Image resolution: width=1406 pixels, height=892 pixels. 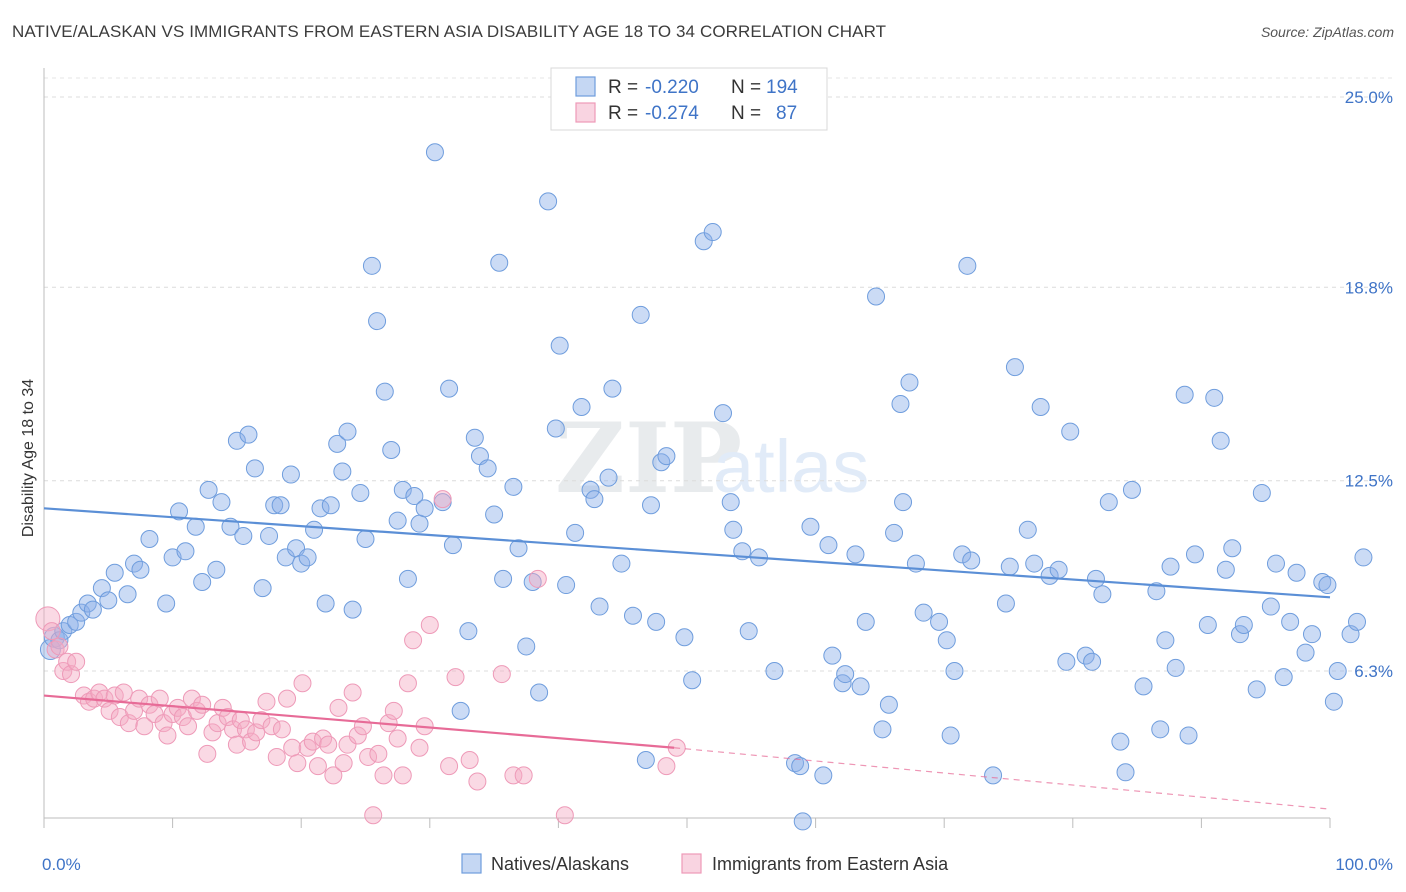 What do you see at coordinates (1002, 778) in the screenshot?
I see `trend-line-immigrants-extension` at bounding box center [1002, 778].